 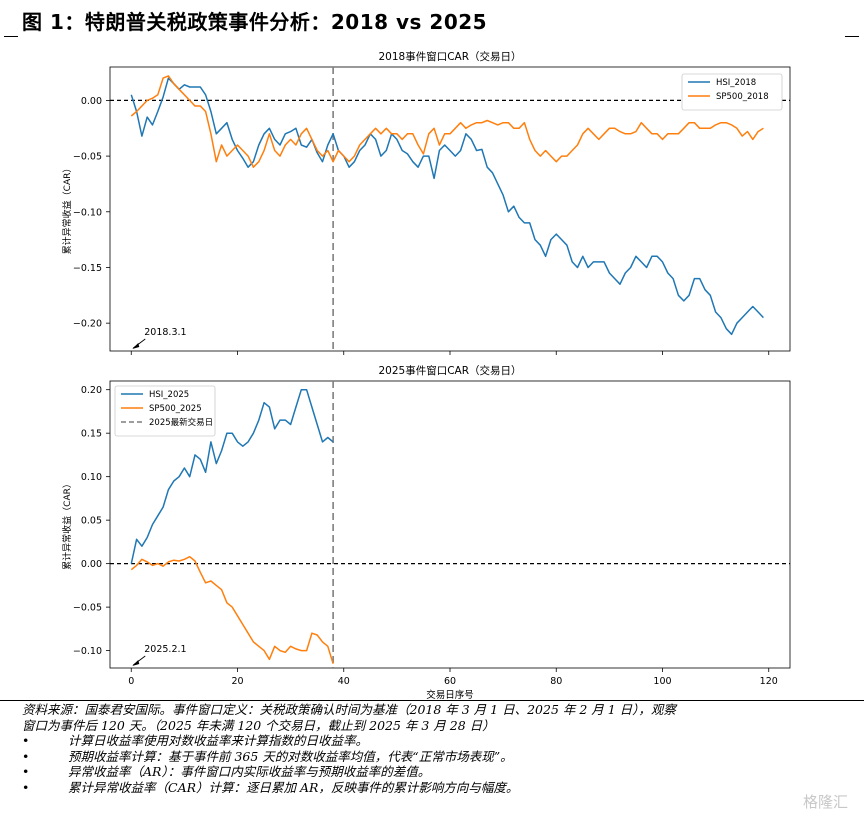 What do you see at coordinates (293, 787) in the screenshot?
I see `note-item-text: 累计异常收益率（CAR）计算：逐日累加 AR，反映事件的累计影响方向与幅度。` at bounding box center [293, 787].